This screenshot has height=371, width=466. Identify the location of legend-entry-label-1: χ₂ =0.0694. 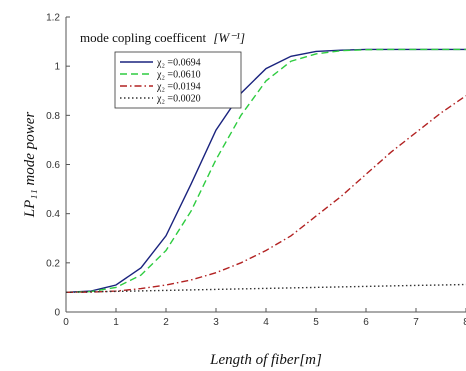
(178, 63).